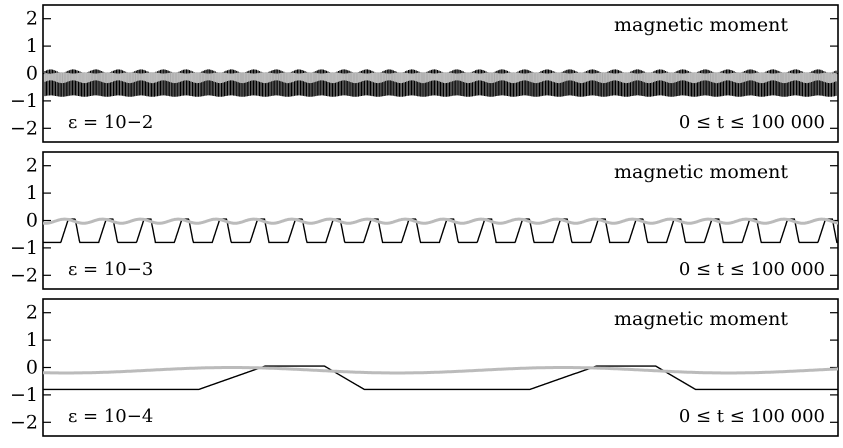 The width and height of the screenshot is (843, 448). I want to click on epsilon-label: ε = 10−3, so click(110, 269).